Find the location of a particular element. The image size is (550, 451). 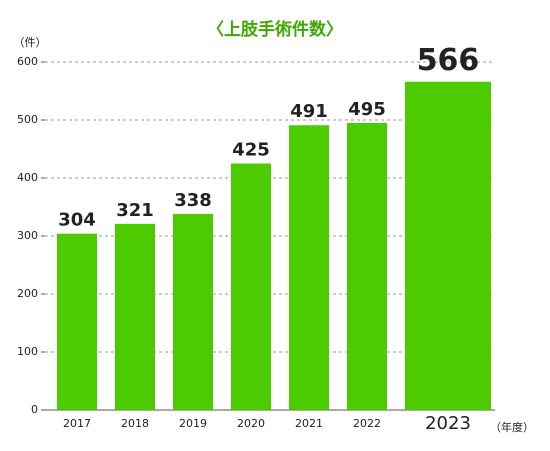

value-label: 338 is located at coordinates (193, 200).